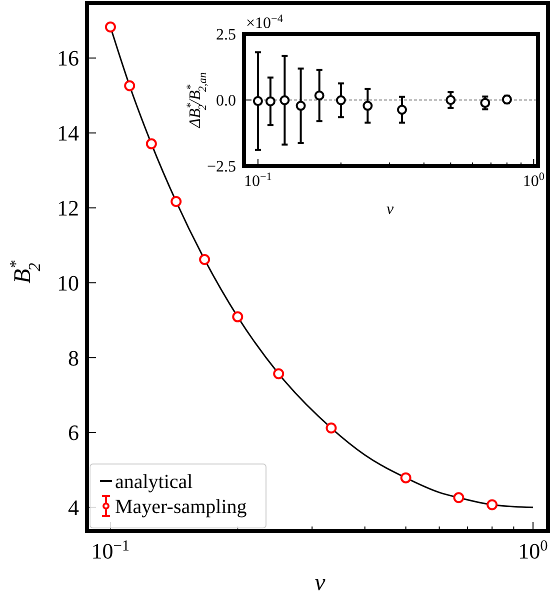 Image resolution: width=550 pixels, height=601 pixels. I want to click on y-tick-label: 14, so click(68, 133).